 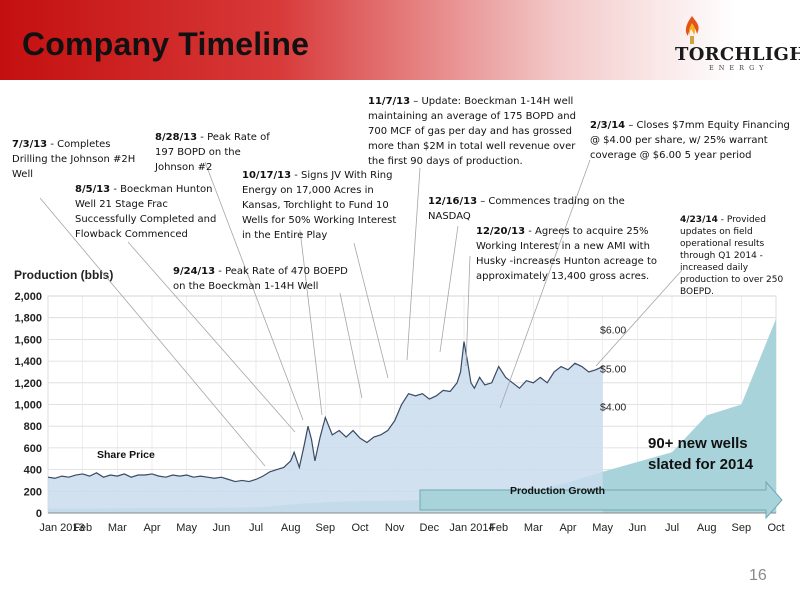 I want to click on y-tick-label: 600, so click(x=33, y=449).